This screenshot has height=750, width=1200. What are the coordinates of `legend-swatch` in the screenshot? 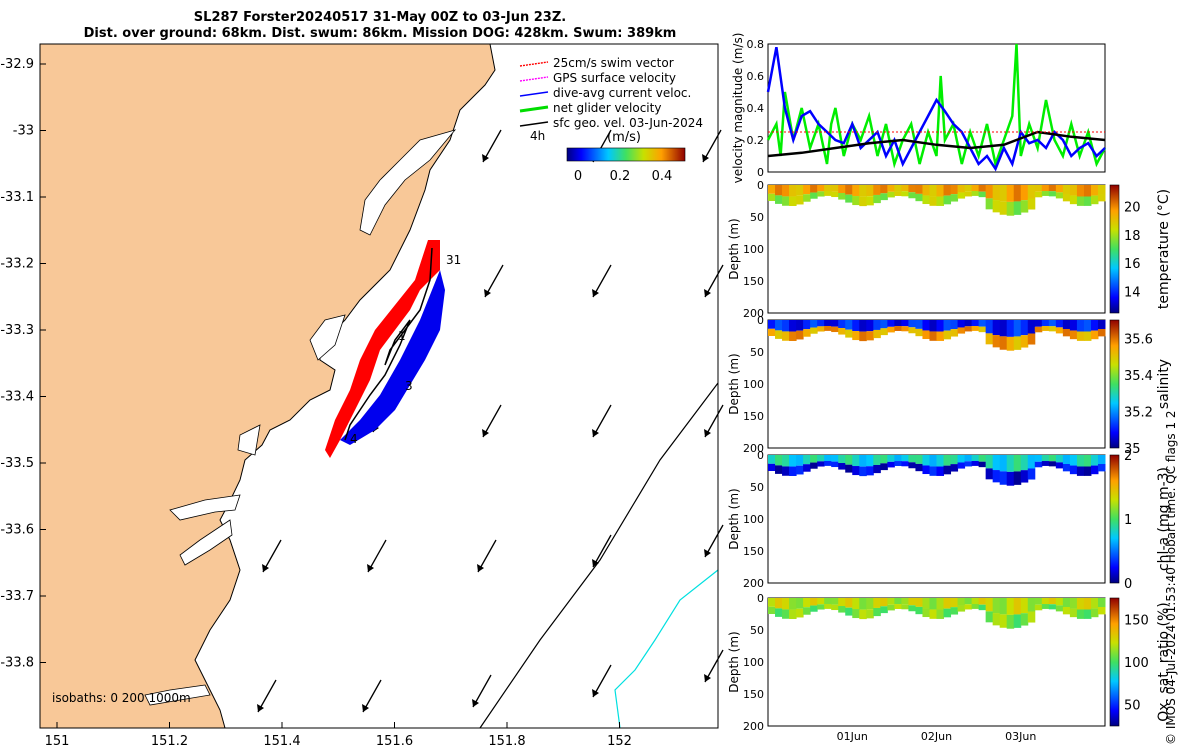 It's located at (534, 94).